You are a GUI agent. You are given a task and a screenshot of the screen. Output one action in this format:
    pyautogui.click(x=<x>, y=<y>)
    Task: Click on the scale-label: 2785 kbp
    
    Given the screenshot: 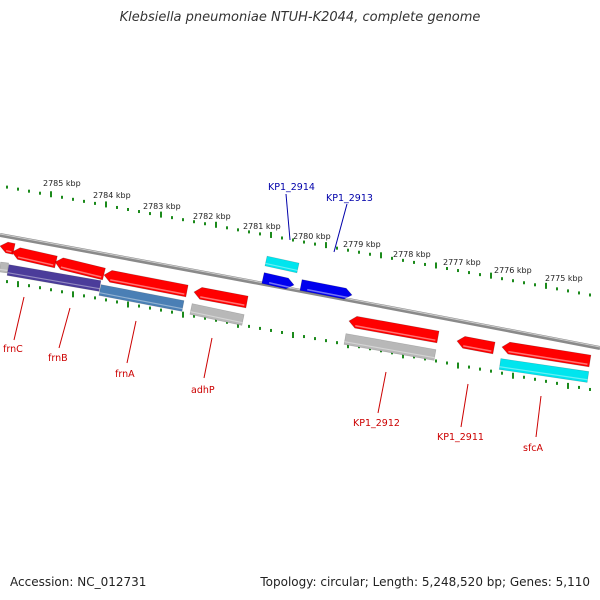 What is the action you would take?
    pyautogui.click(x=62, y=183)
    